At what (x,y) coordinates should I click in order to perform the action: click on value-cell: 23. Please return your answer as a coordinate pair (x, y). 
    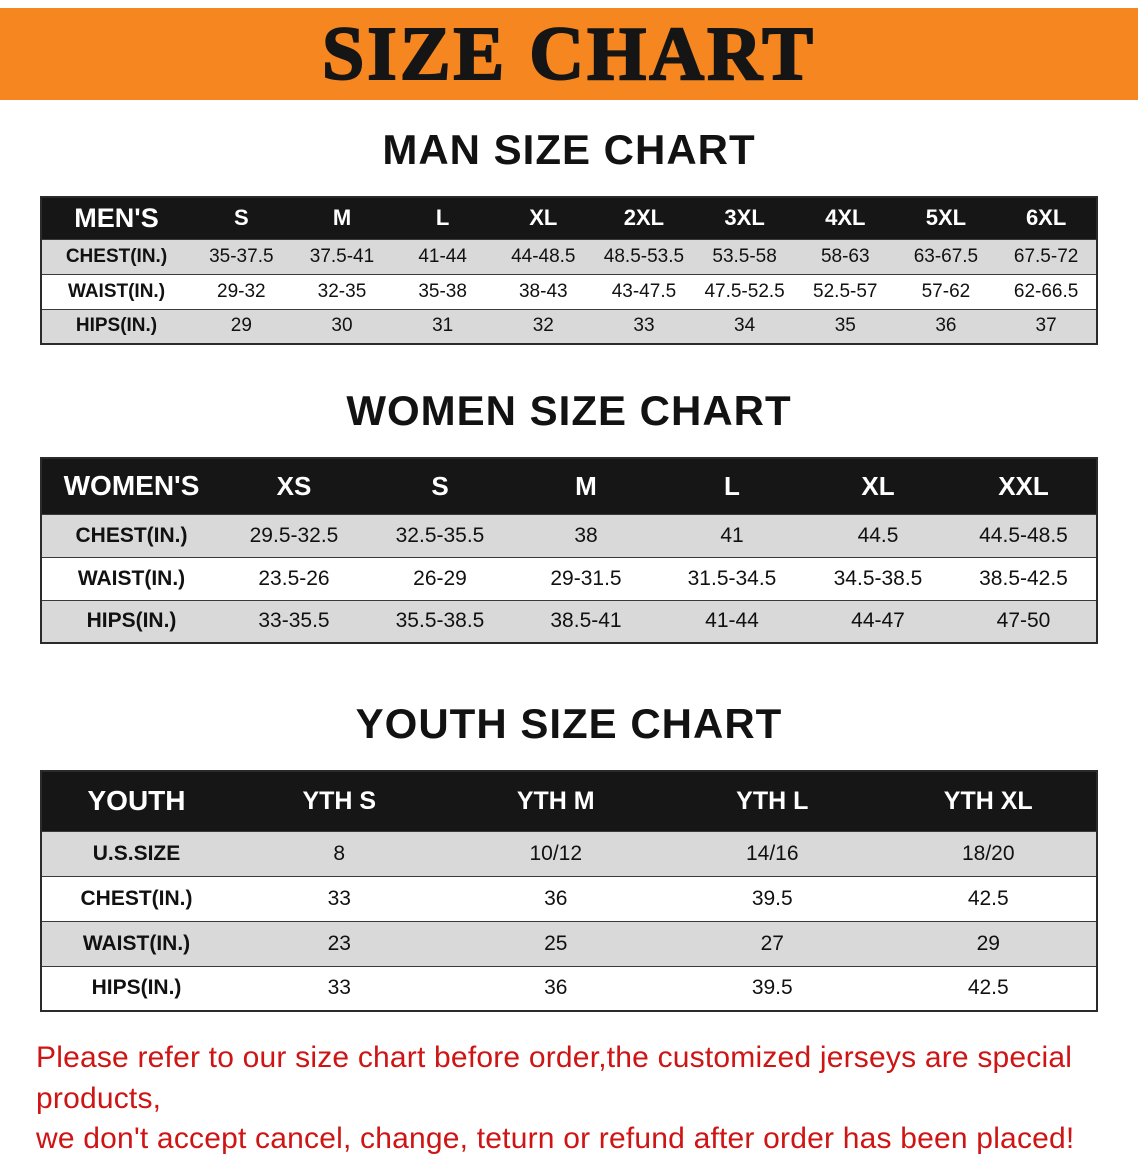
    Looking at the image, I should click on (339, 943).